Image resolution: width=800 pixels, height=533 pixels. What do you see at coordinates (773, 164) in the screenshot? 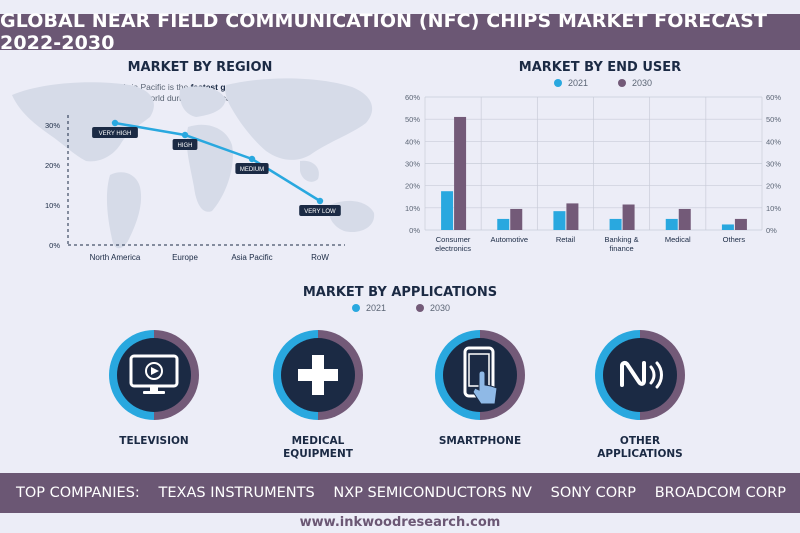
I see `end-user-y-tick-right: 30%` at bounding box center [773, 164].